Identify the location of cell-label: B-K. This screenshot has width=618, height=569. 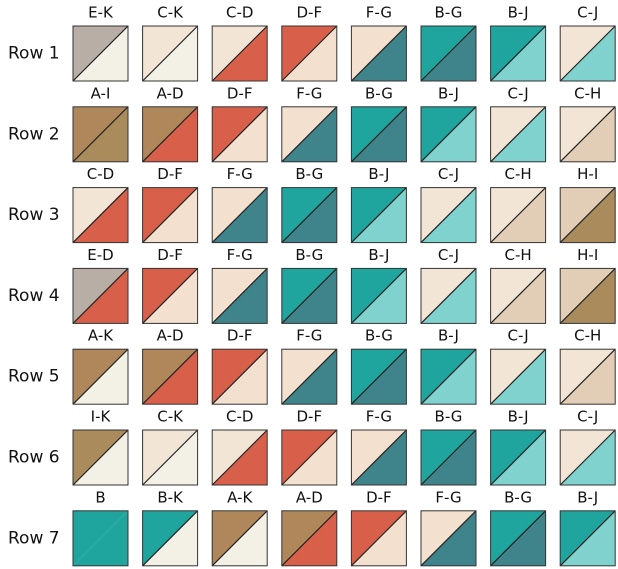
(170, 497).